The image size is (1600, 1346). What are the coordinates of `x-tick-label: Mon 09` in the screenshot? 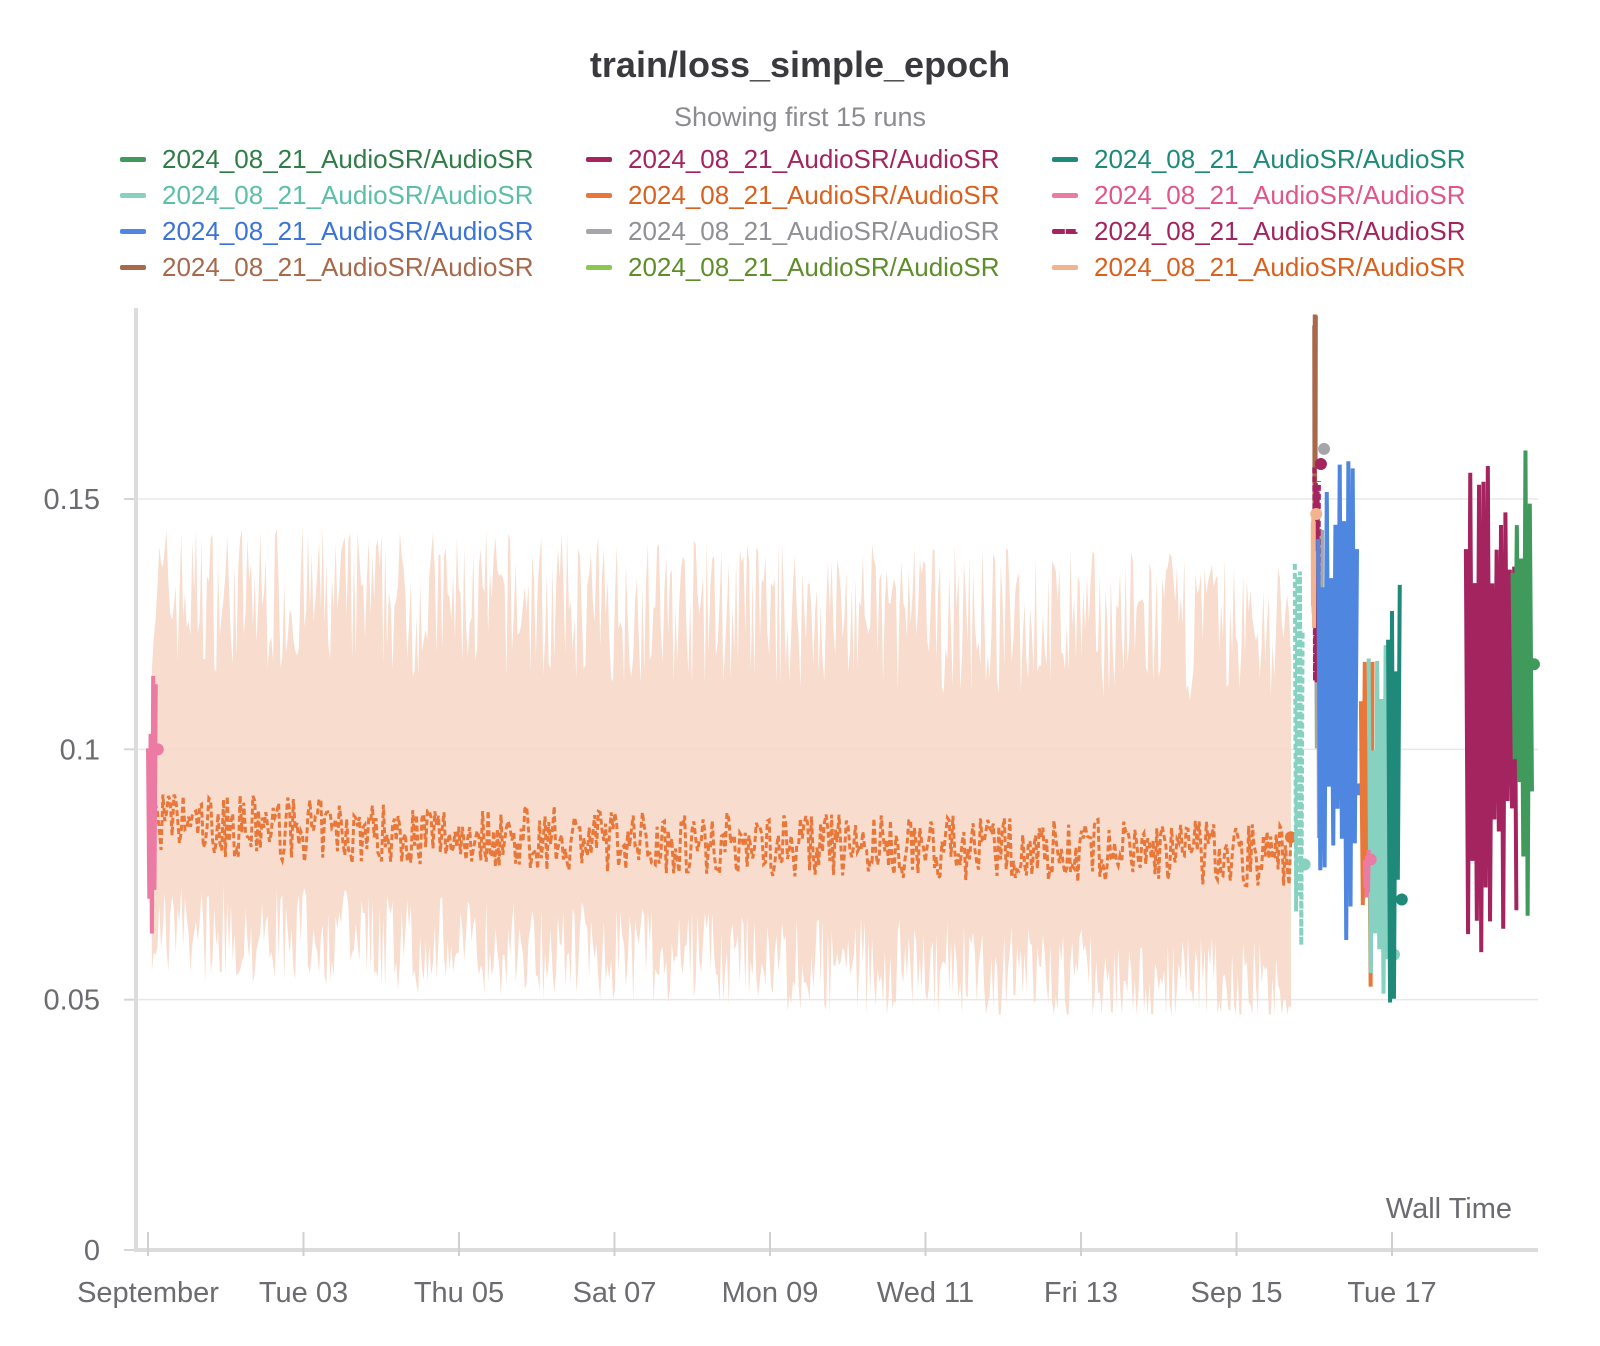 It's located at (770, 1293).